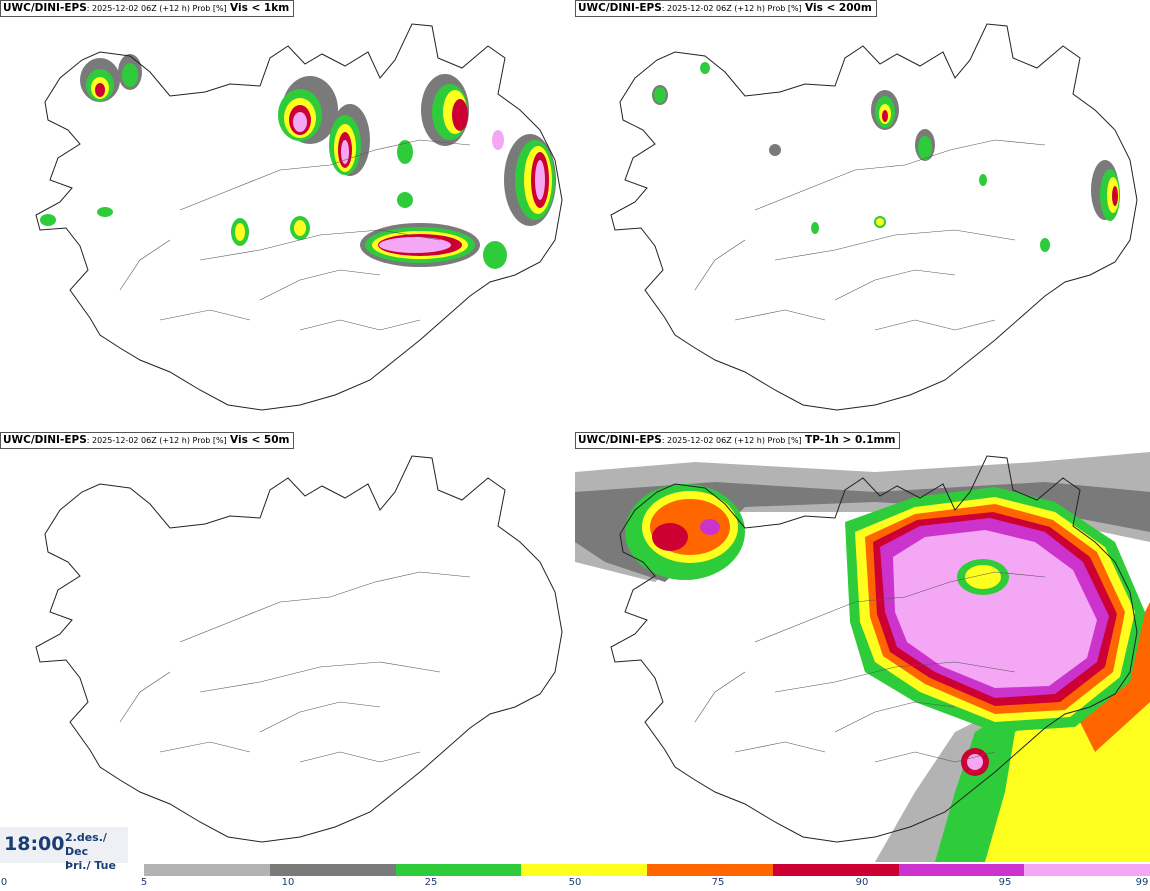  I want to click on valid-time-box: 18:00 2.des./ Dec Þri./ Tue, so click(64, 849).